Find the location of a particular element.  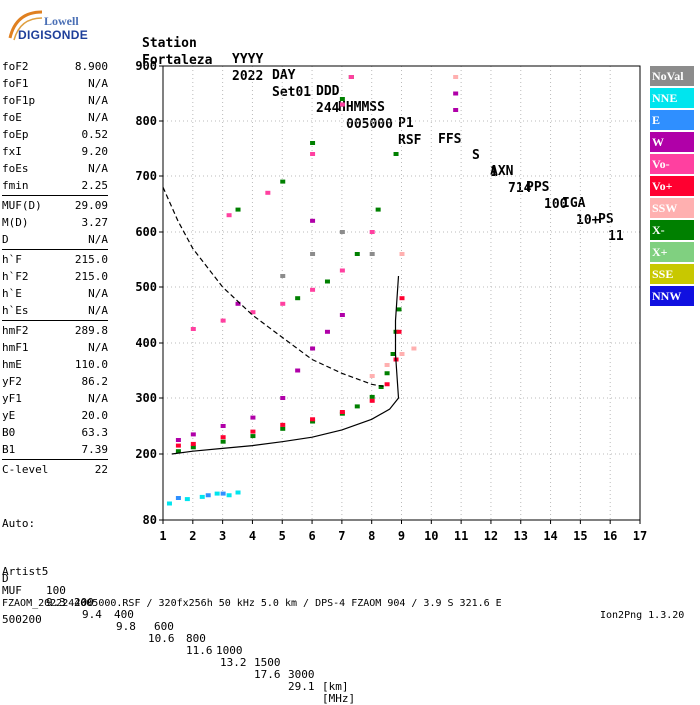

header-value: 714 is located at coordinates (520, 188).